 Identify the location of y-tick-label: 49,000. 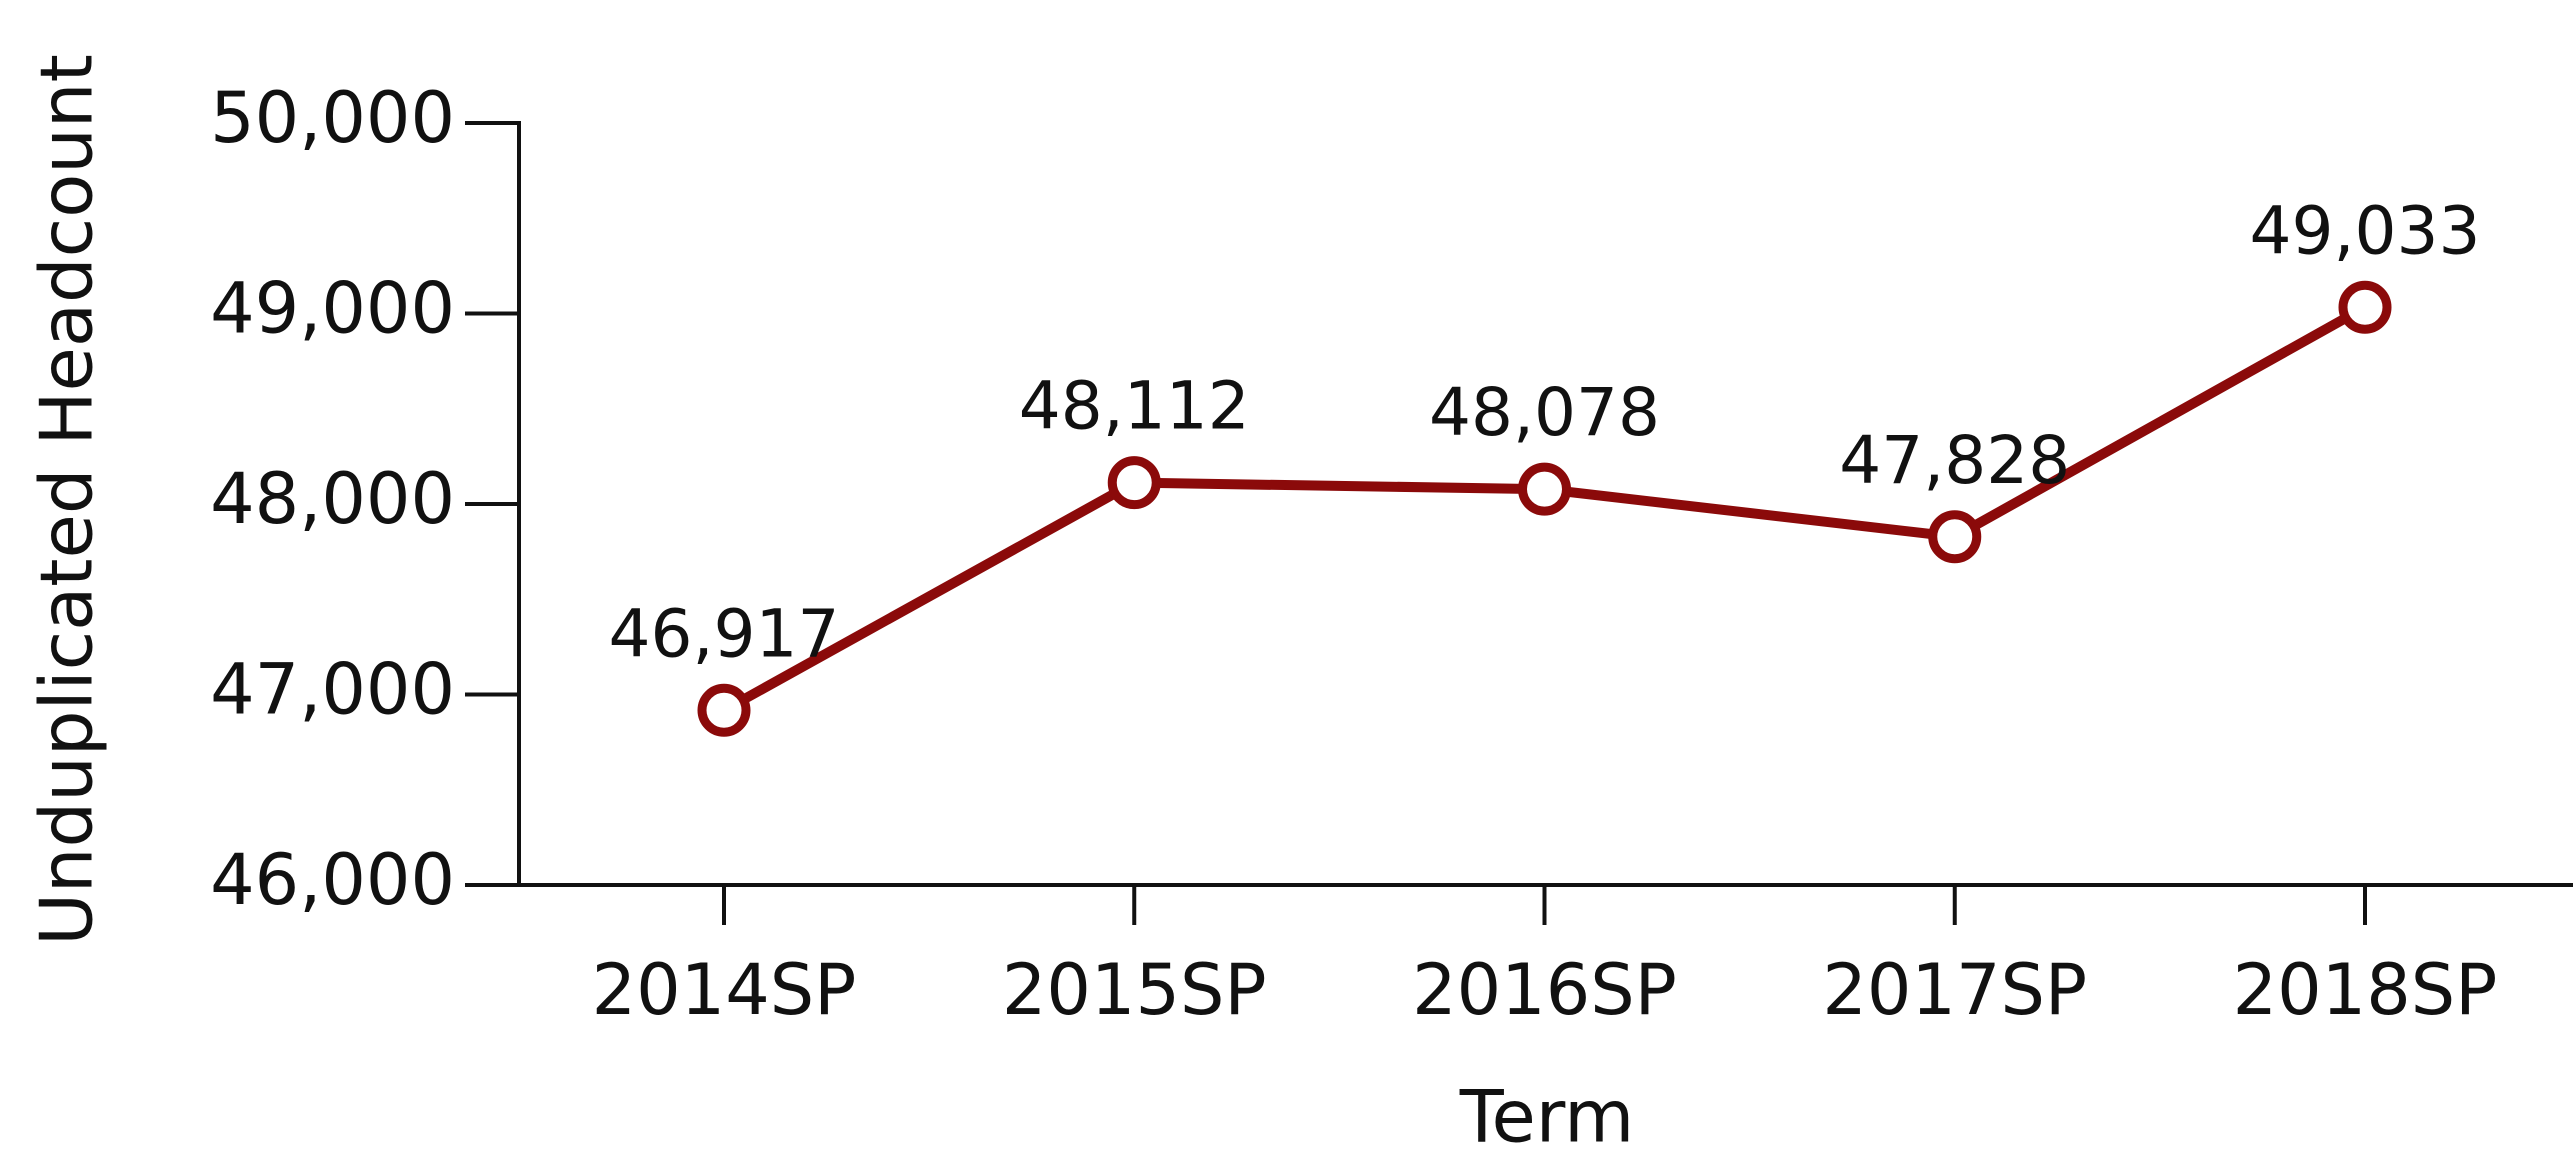
(332, 309).